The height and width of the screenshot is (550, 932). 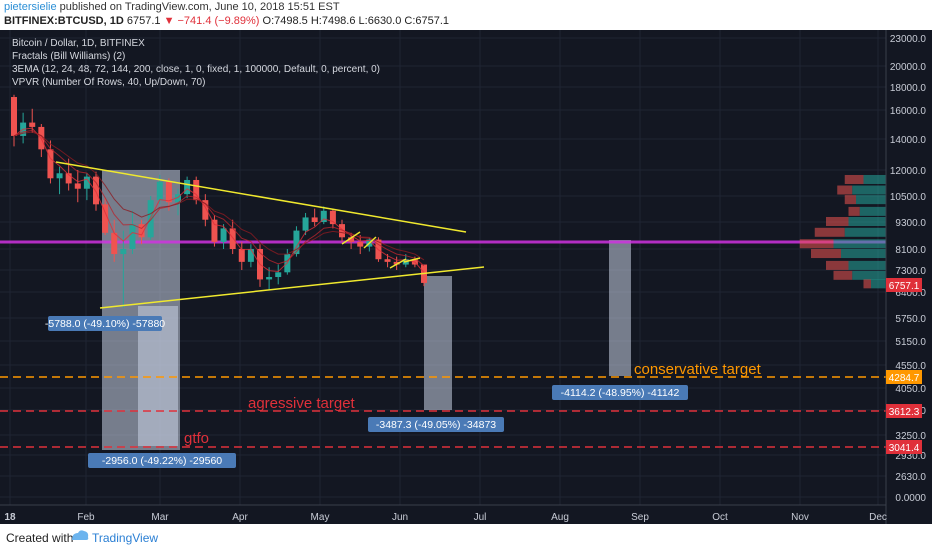 What do you see at coordinates (910, 250) in the screenshot?
I see `price-tick-label: 8100.0` at bounding box center [910, 250].